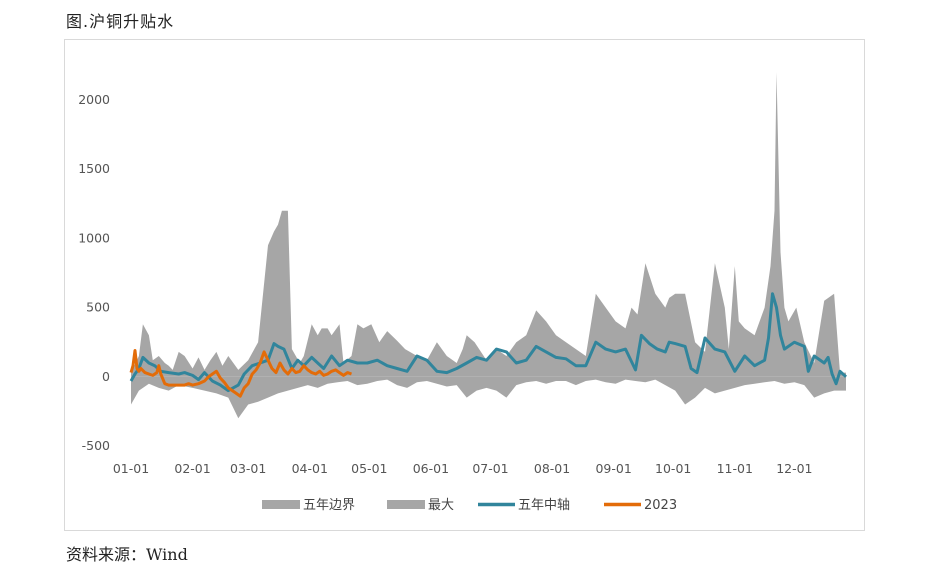 Image resolution: width=941 pixels, height=581 pixels. What do you see at coordinates (329, 505) in the screenshot?
I see `legend-label: 五年边界` at bounding box center [329, 505].